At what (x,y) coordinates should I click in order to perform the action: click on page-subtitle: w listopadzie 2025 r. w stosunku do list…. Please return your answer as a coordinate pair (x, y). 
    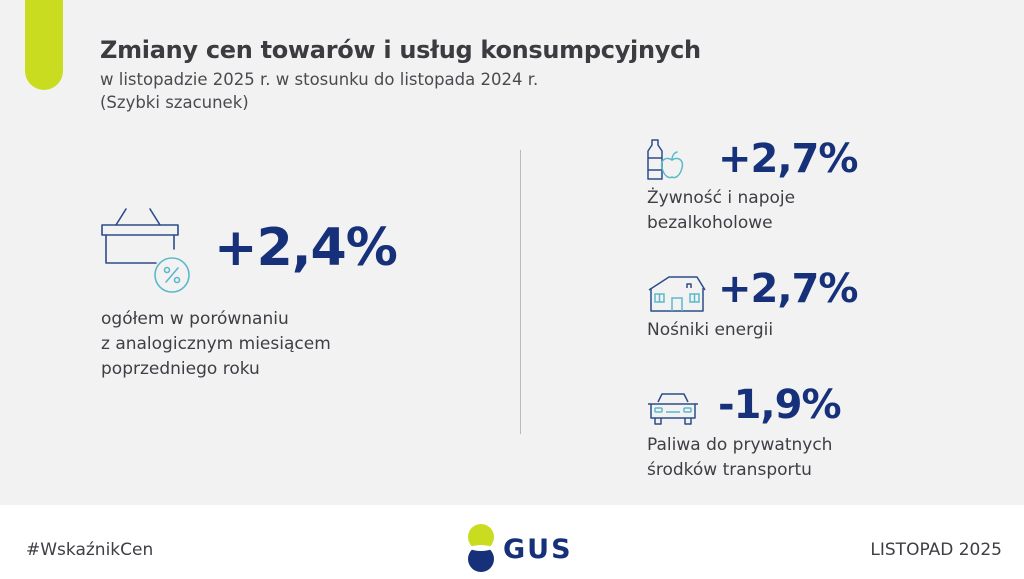
    Looking at the image, I should click on (319, 91).